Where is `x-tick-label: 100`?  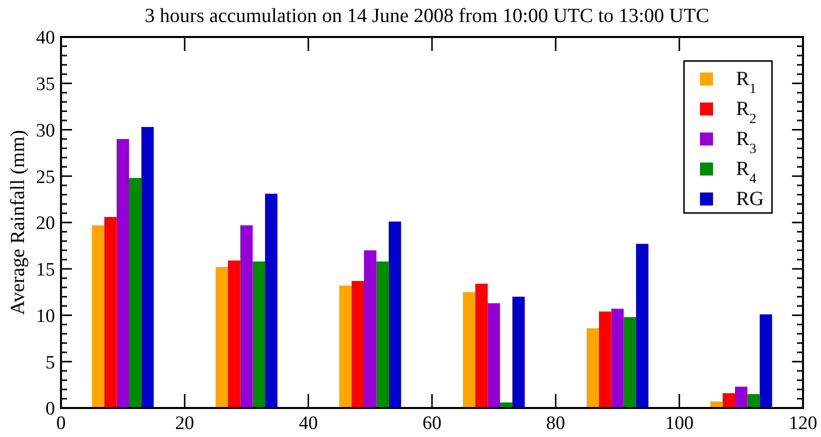 x-tick-label: 100 is located at coordinates (679, 423).